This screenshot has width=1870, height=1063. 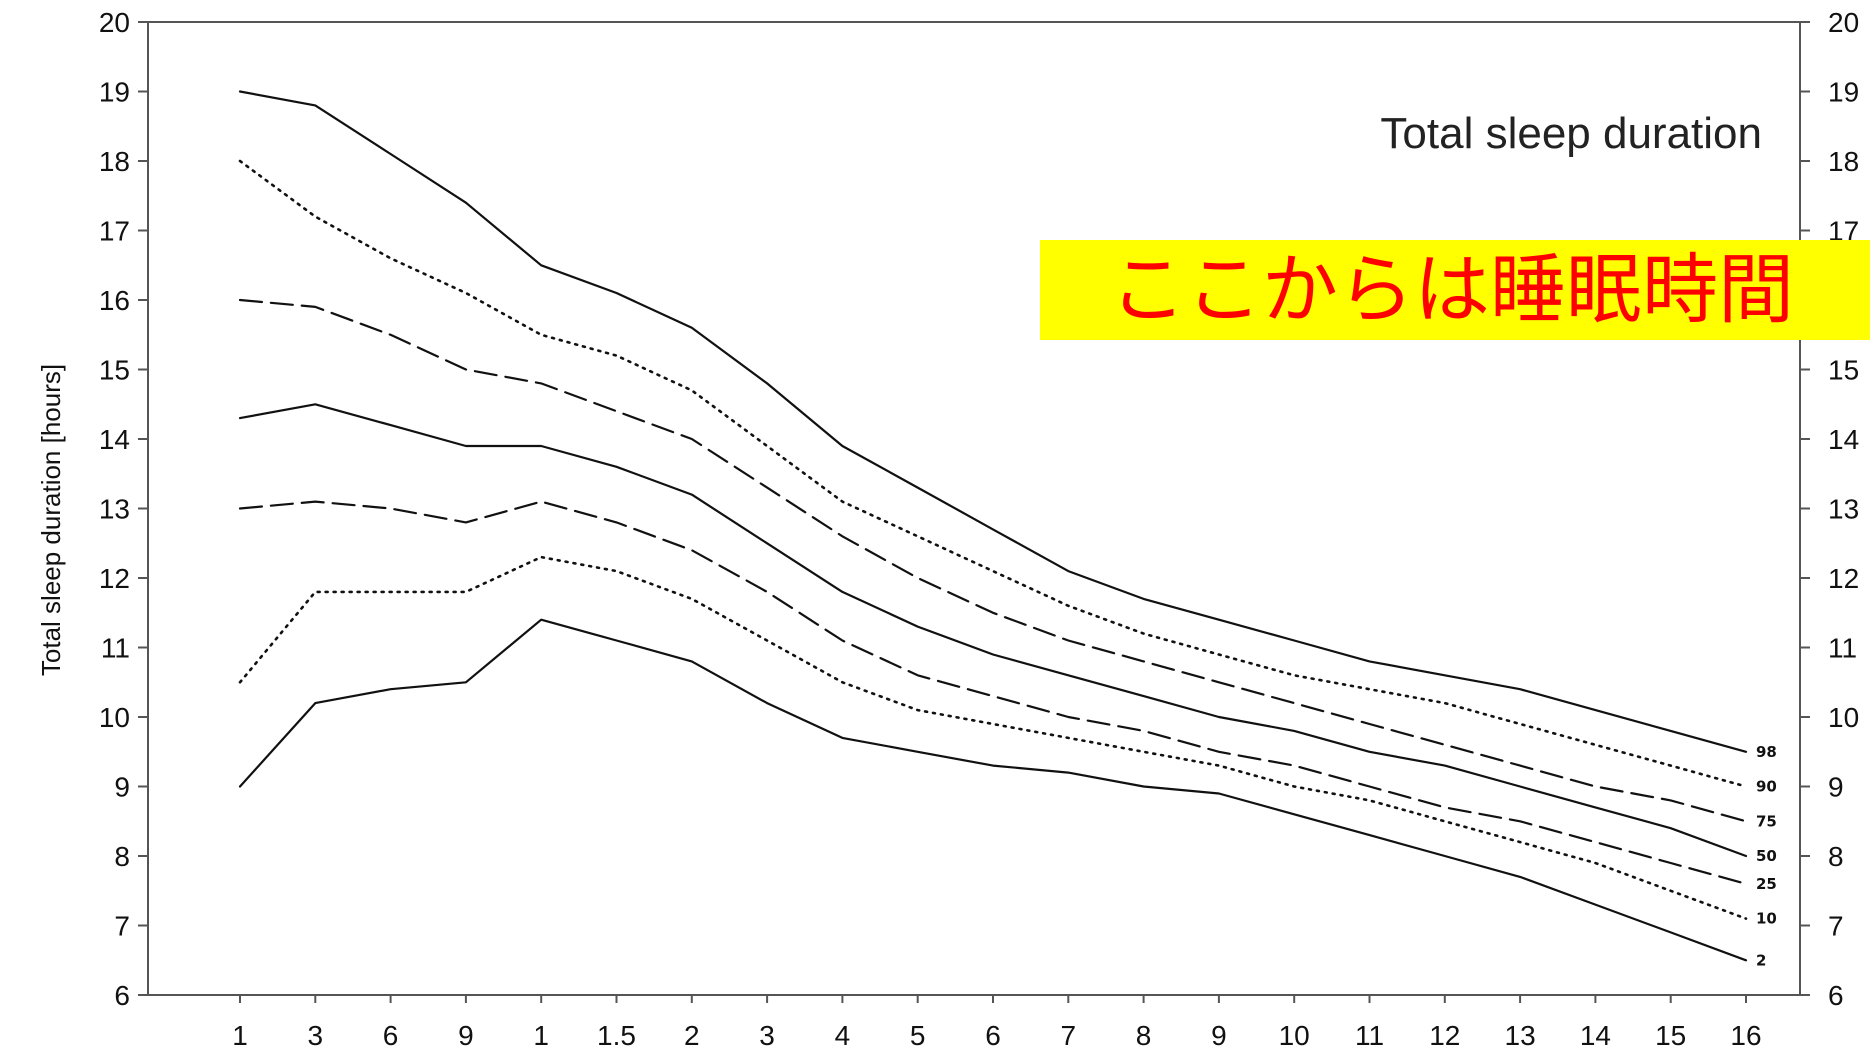 I want to click on y-tick-label: 7, so click(x=122, y=926).